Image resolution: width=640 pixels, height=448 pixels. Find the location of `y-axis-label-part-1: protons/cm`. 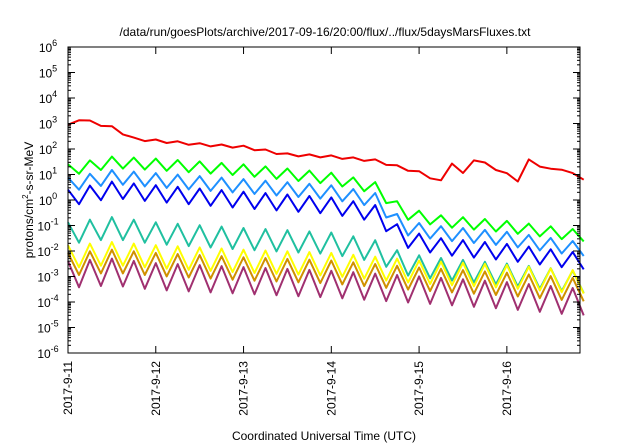

y-axis-label-part-1: protons/cm is located at coordinates (29, 228).